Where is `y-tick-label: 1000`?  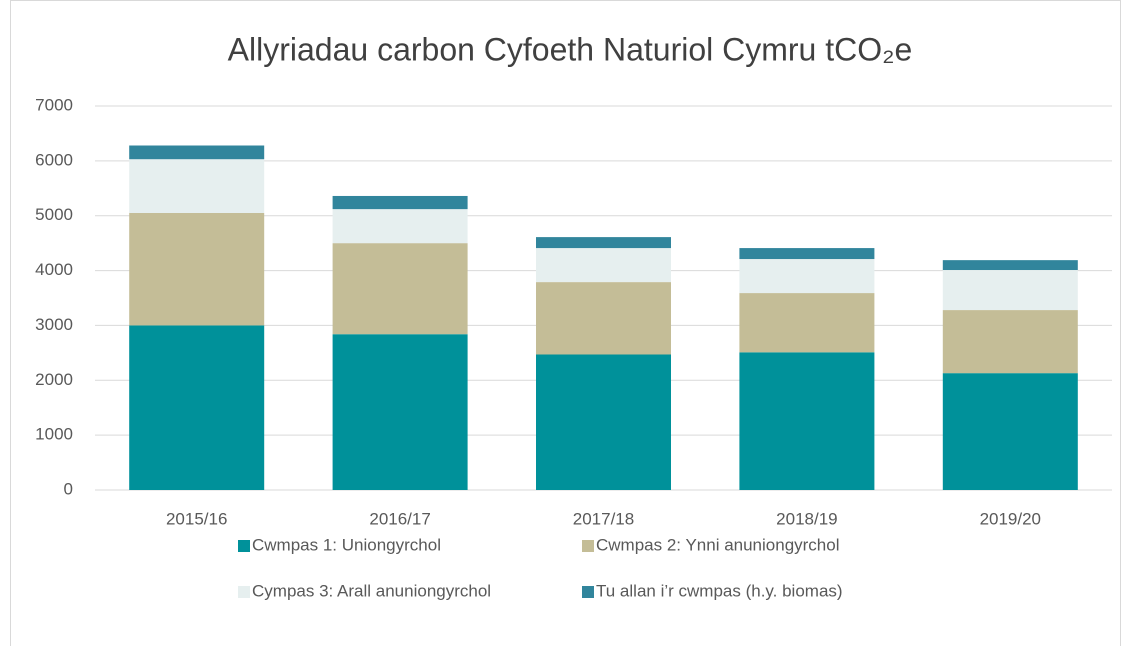
y-tick-label: 1000 is located at coordinates (54, 434).